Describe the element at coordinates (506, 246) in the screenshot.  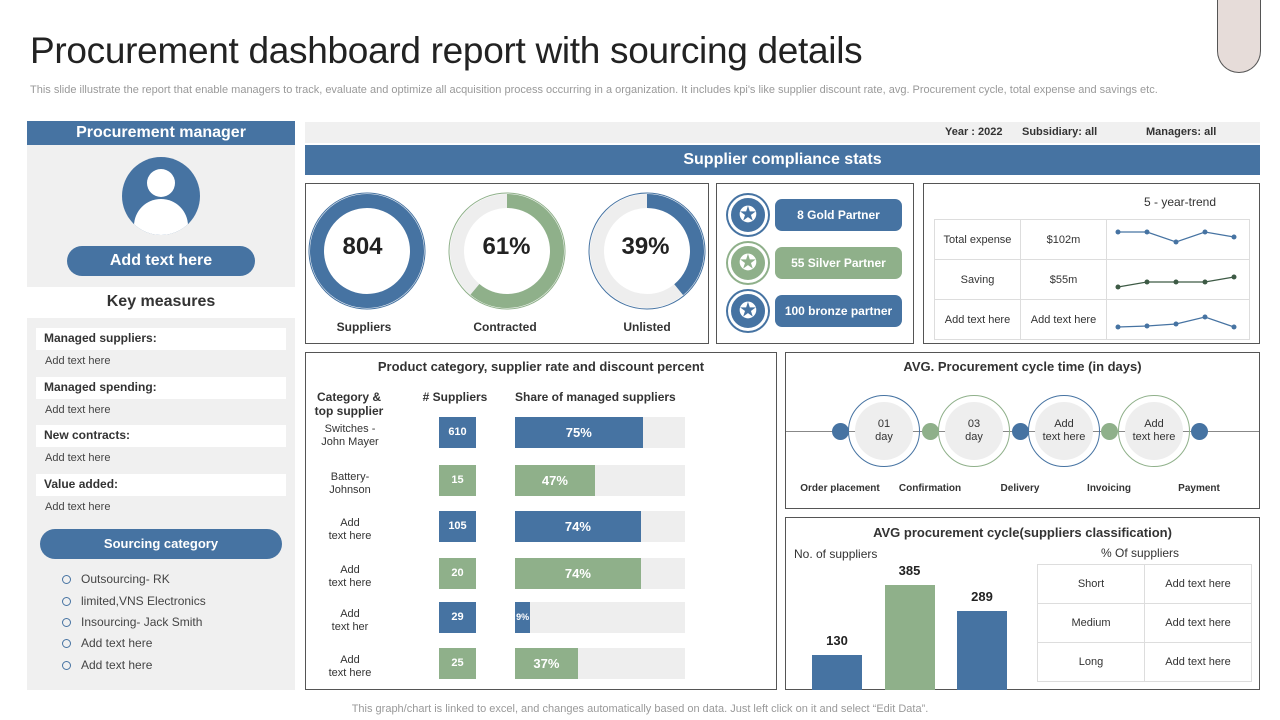
I see `donut-value: 61%` at that location.